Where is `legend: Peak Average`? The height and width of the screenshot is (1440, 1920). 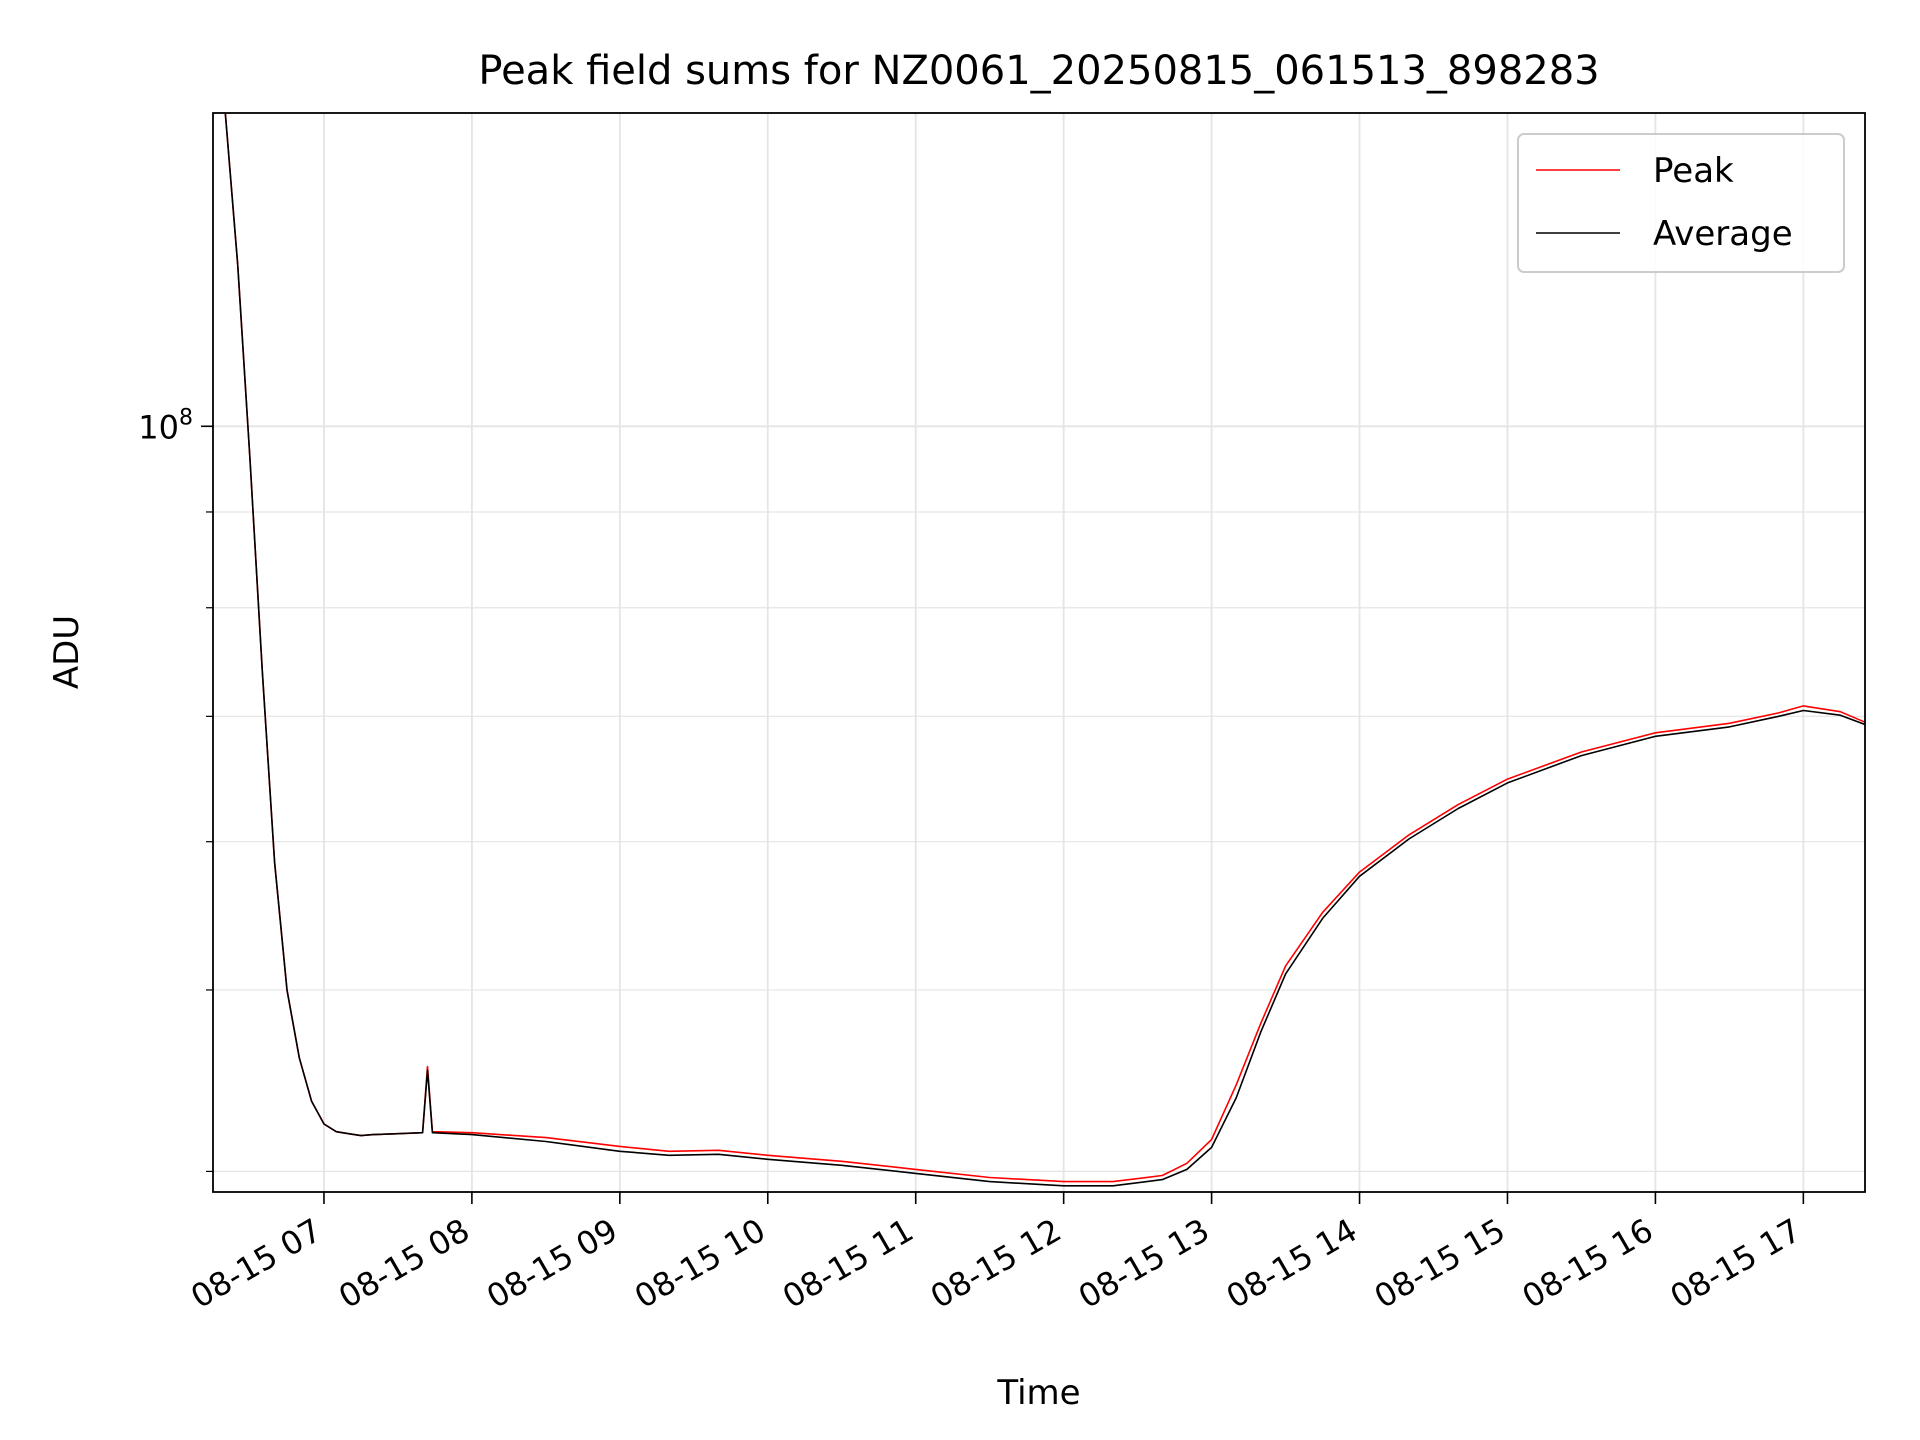 legend: Peak Average is located at coordinates (1681, 203).